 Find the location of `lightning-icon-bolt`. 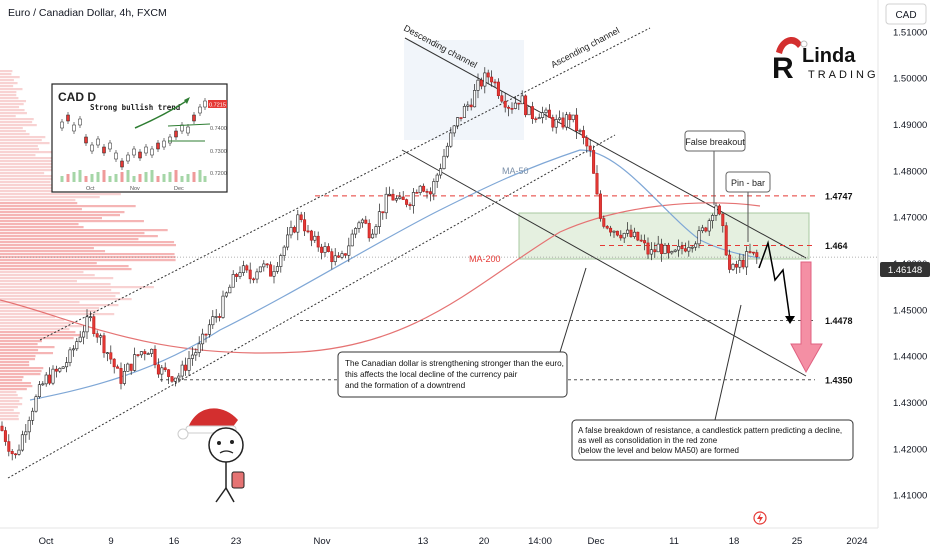

lightning-icon-bolt is located at coordinates (760, 518).